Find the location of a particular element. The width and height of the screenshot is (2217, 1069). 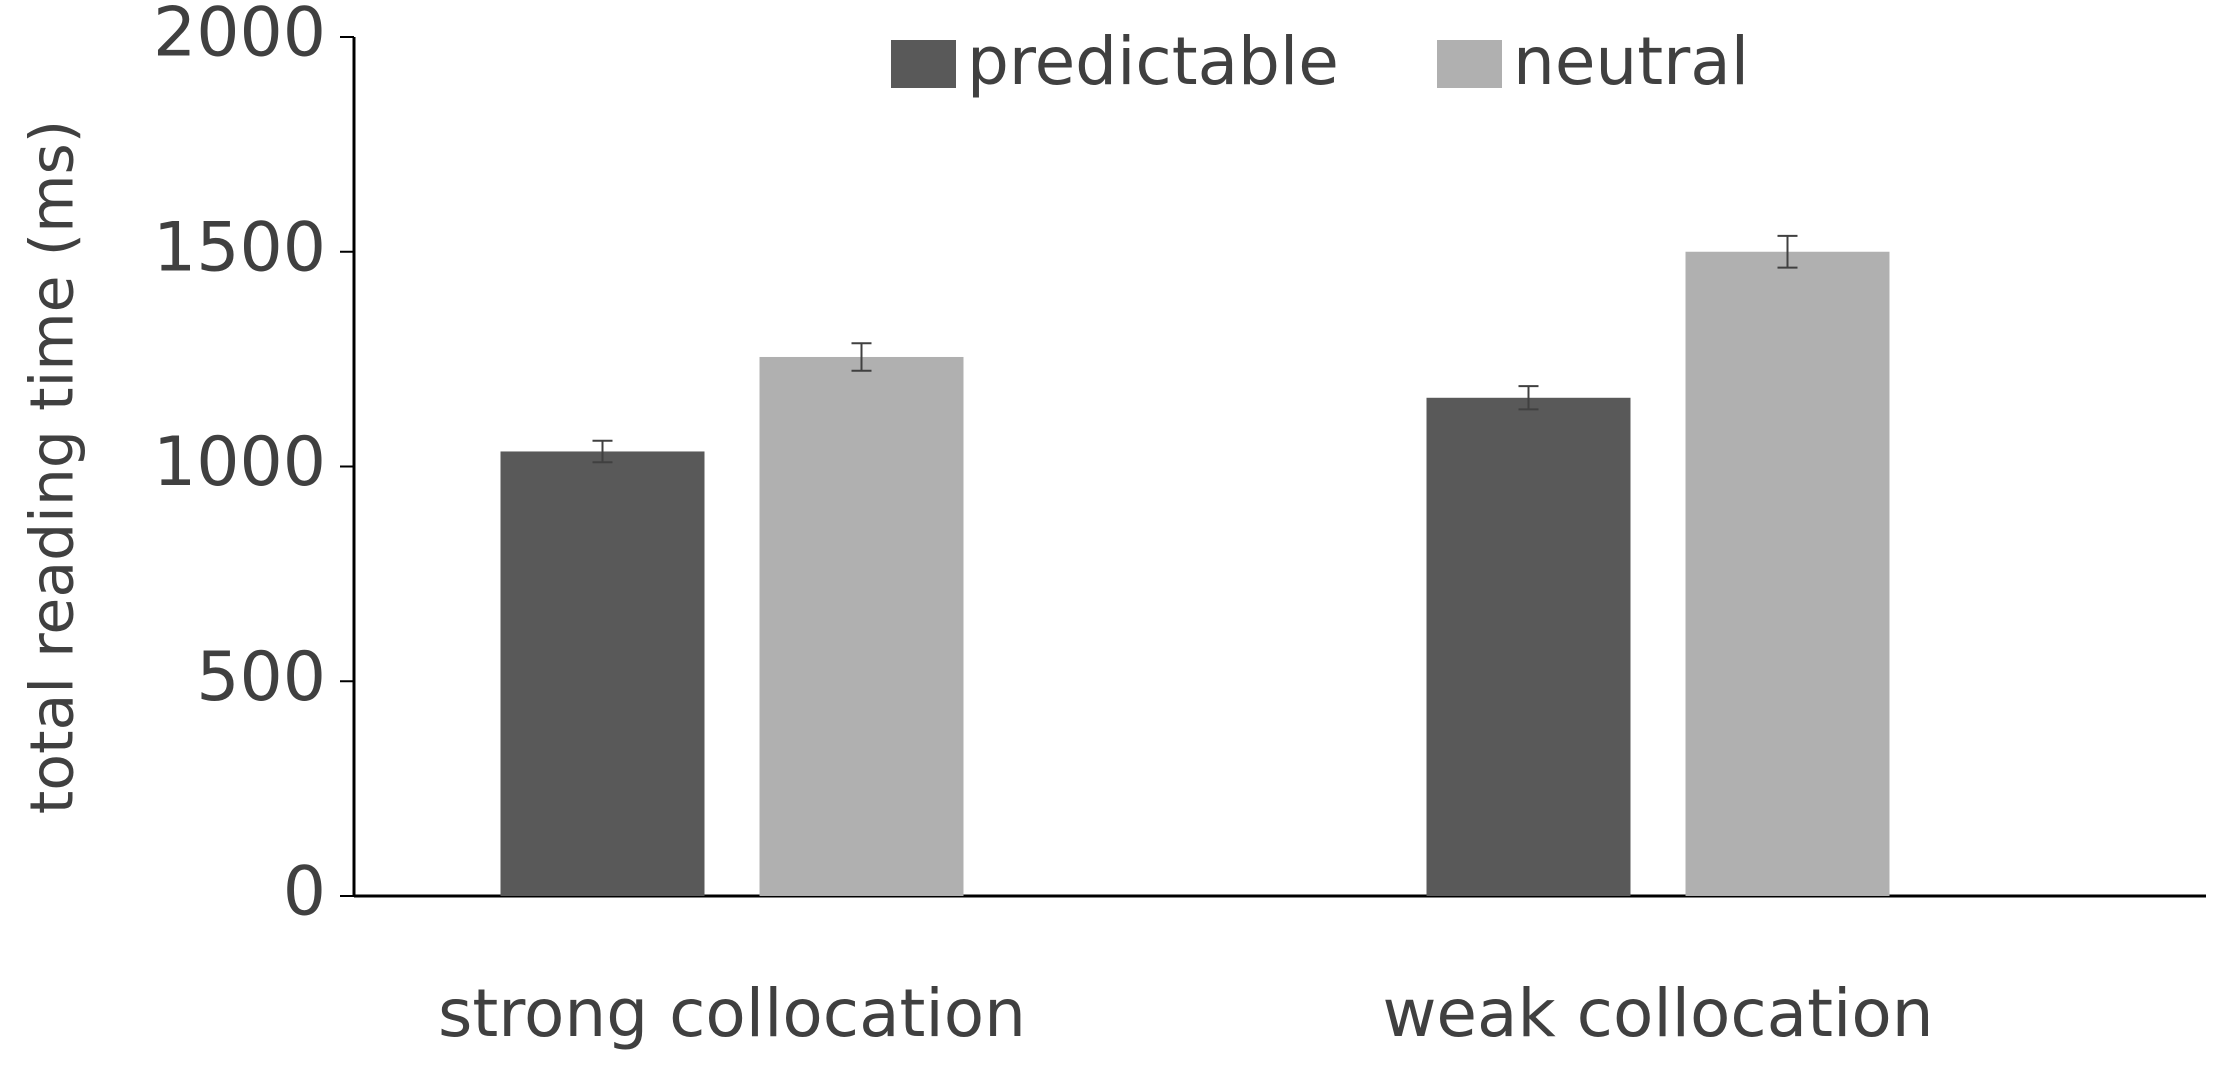

y-tick-label: 2000 is located at coordinates (239, 36).